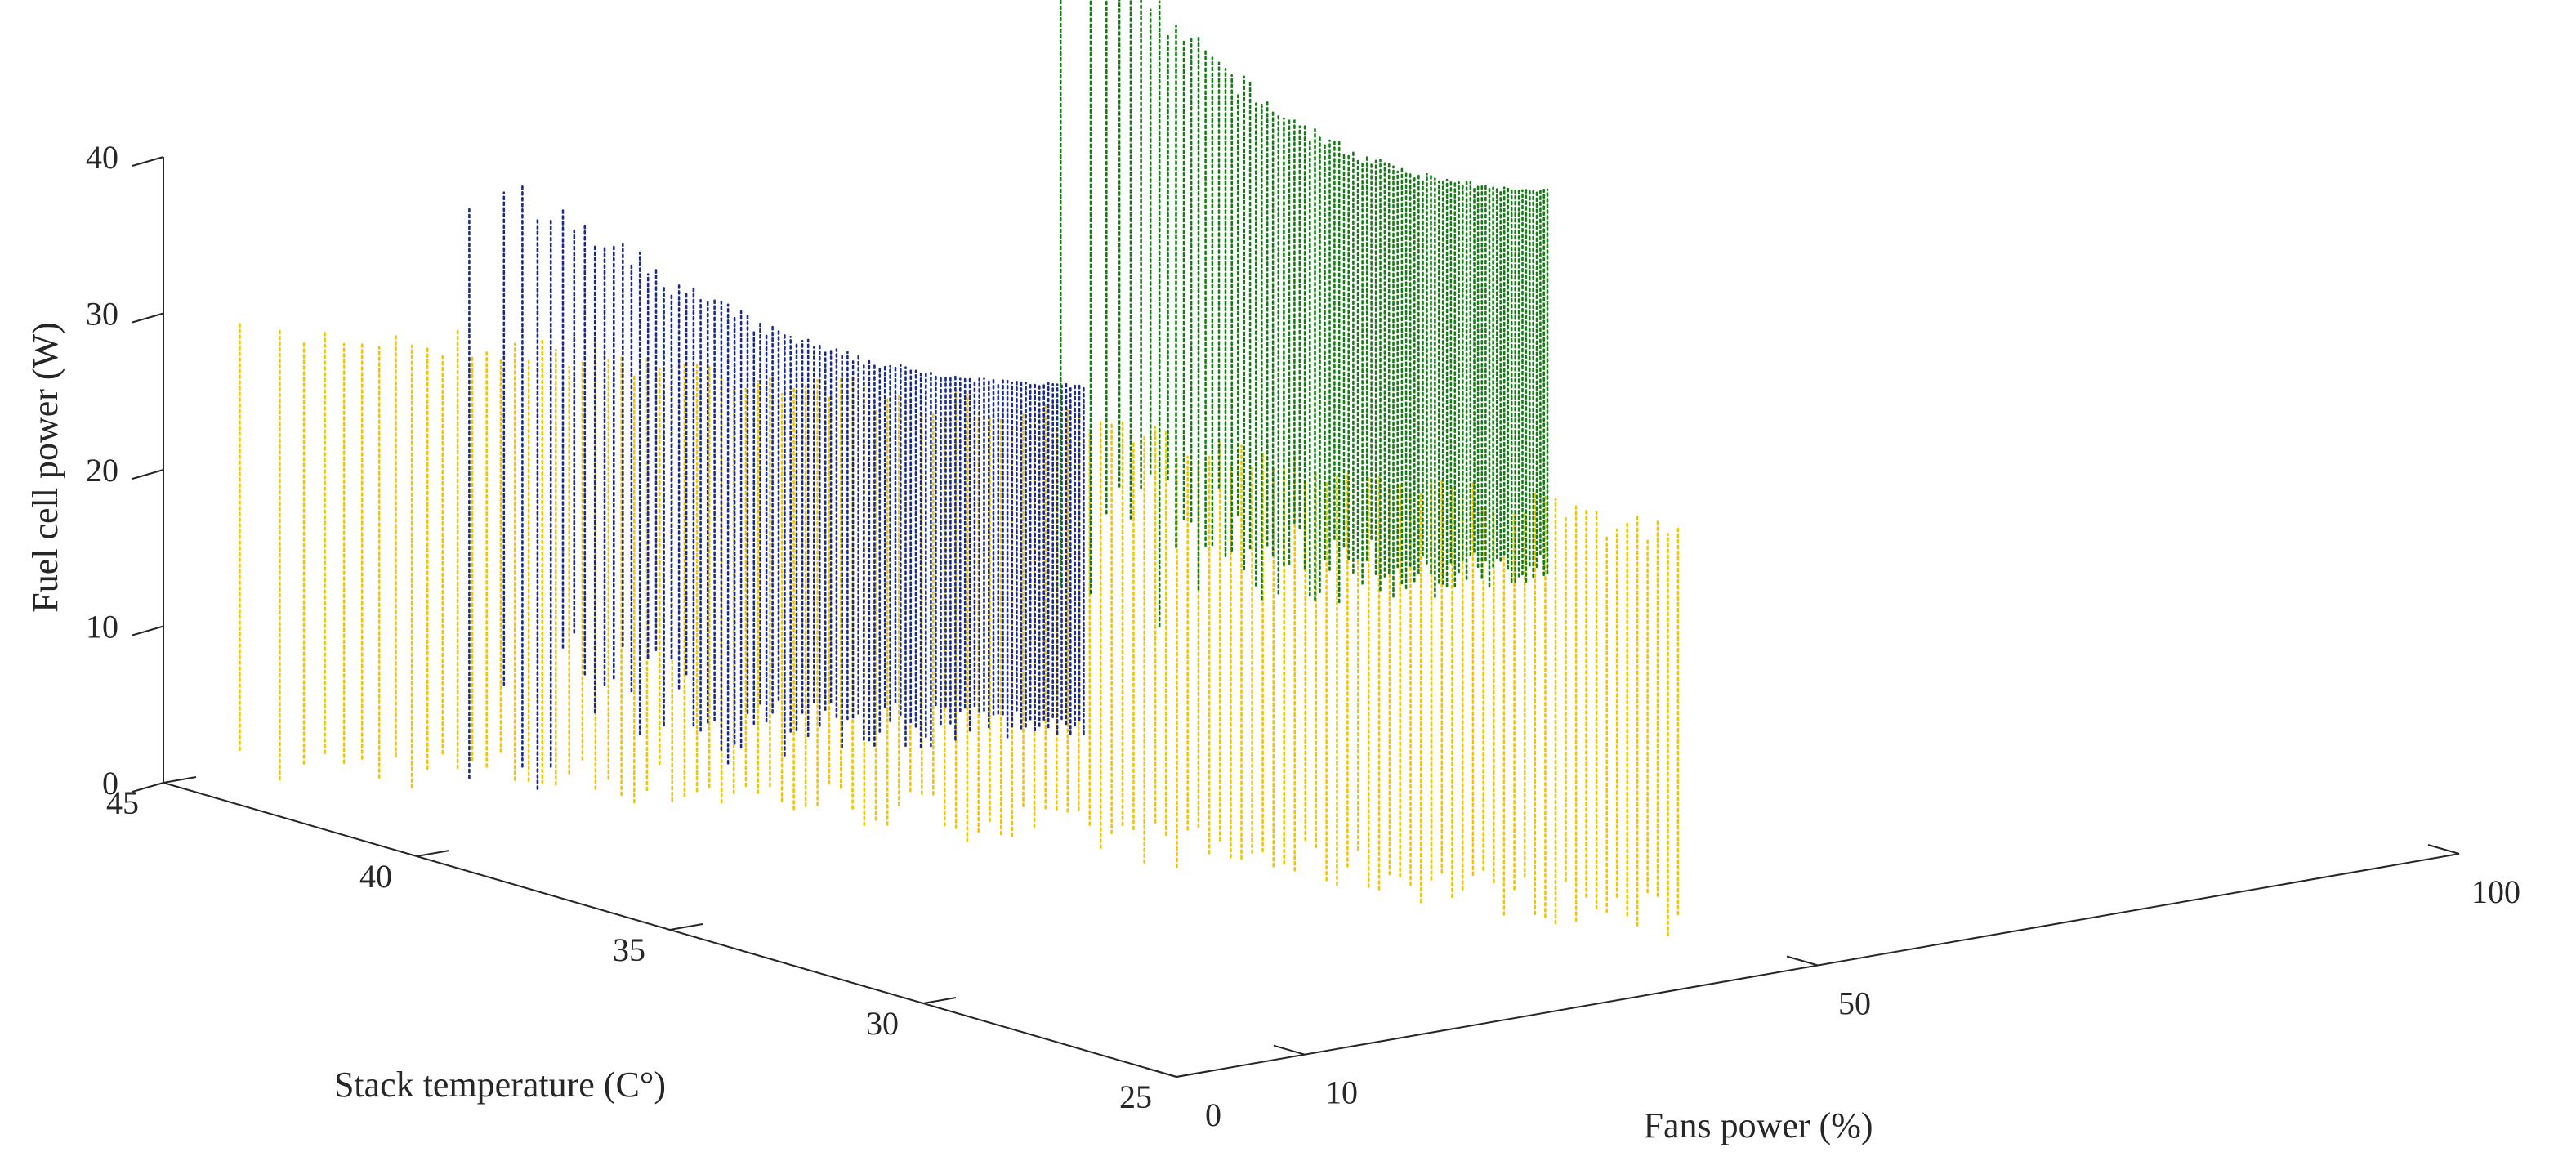 This screenshot has height=1170, width=2576. I want to click on z-axis-label: Fuel cell power (W), so click(45, 467).